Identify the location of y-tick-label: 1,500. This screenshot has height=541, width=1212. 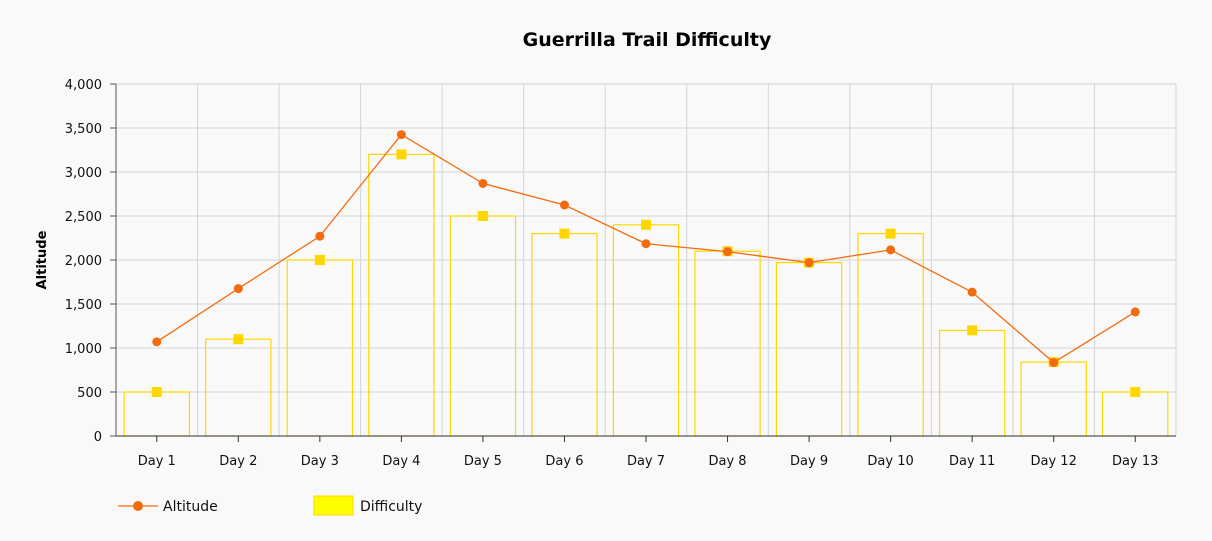
(83, 305).